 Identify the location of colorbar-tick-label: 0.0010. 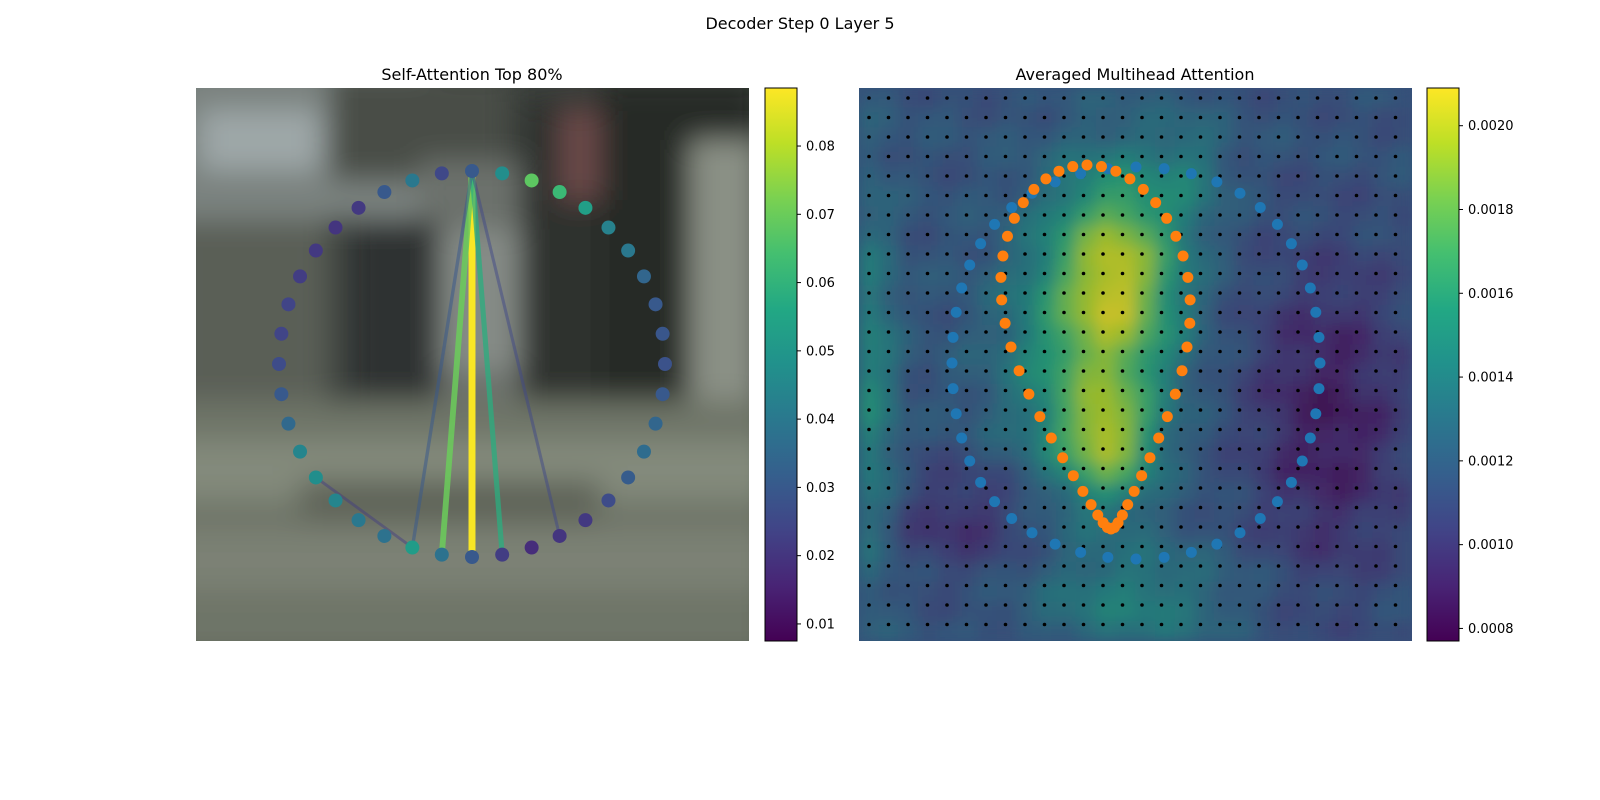
(1491, 545).